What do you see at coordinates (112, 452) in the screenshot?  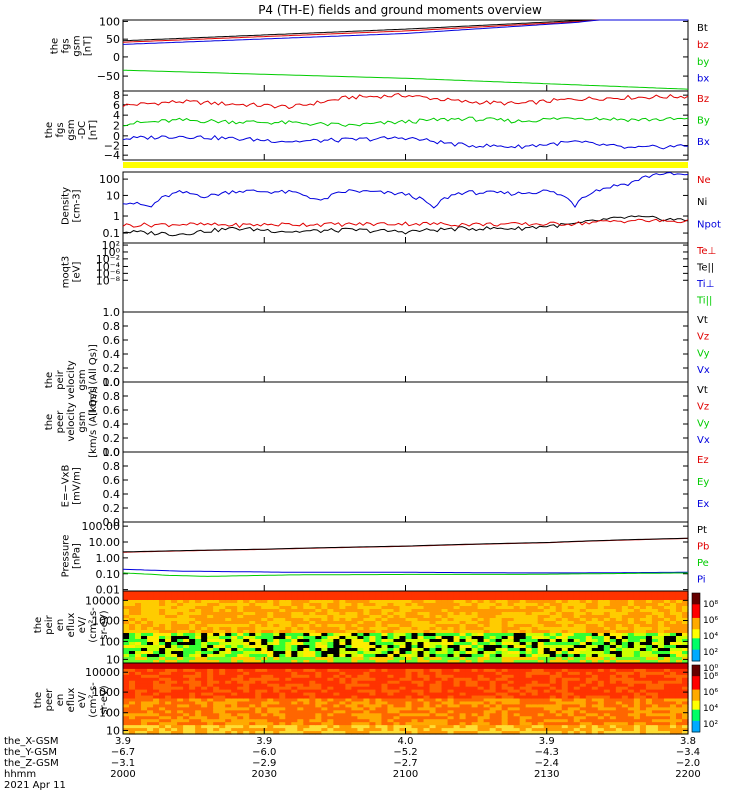 I see `y-tick-label: 0.0` at bounding box center [112, 452].